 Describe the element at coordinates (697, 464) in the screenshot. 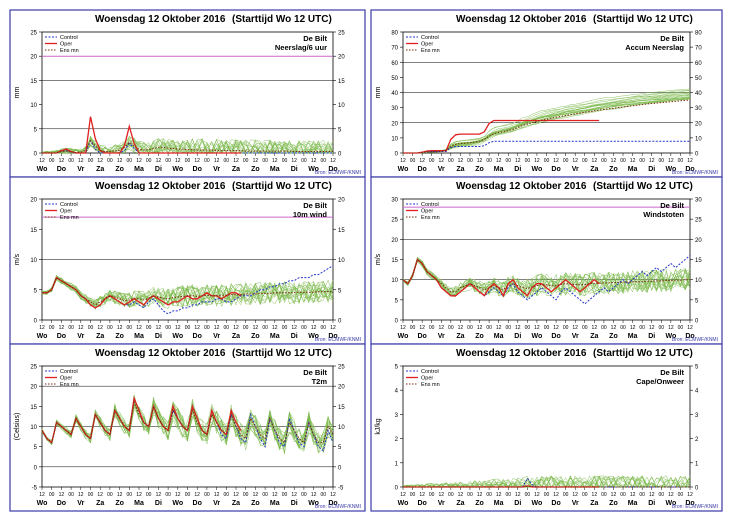

I see `y-tick-label-right: 1` at that location.